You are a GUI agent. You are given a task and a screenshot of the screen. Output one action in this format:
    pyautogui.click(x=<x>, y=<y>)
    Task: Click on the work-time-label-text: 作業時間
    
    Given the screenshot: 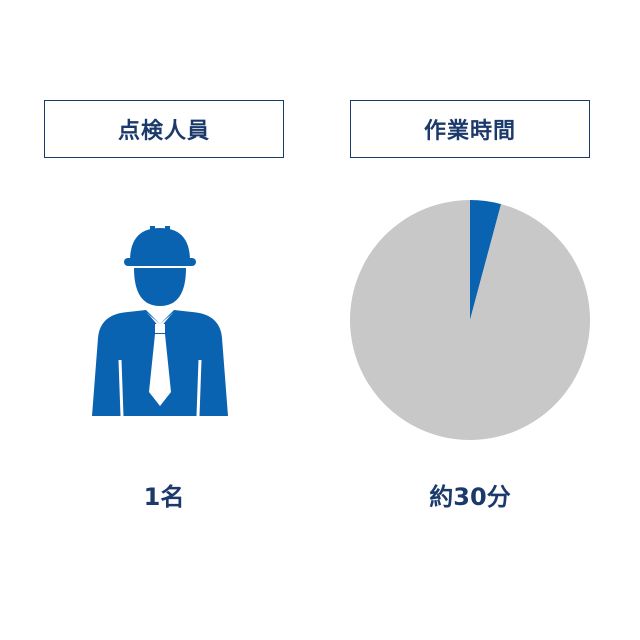 What is the action you would take?
    pyautogui.click(x=469, y=131)
    